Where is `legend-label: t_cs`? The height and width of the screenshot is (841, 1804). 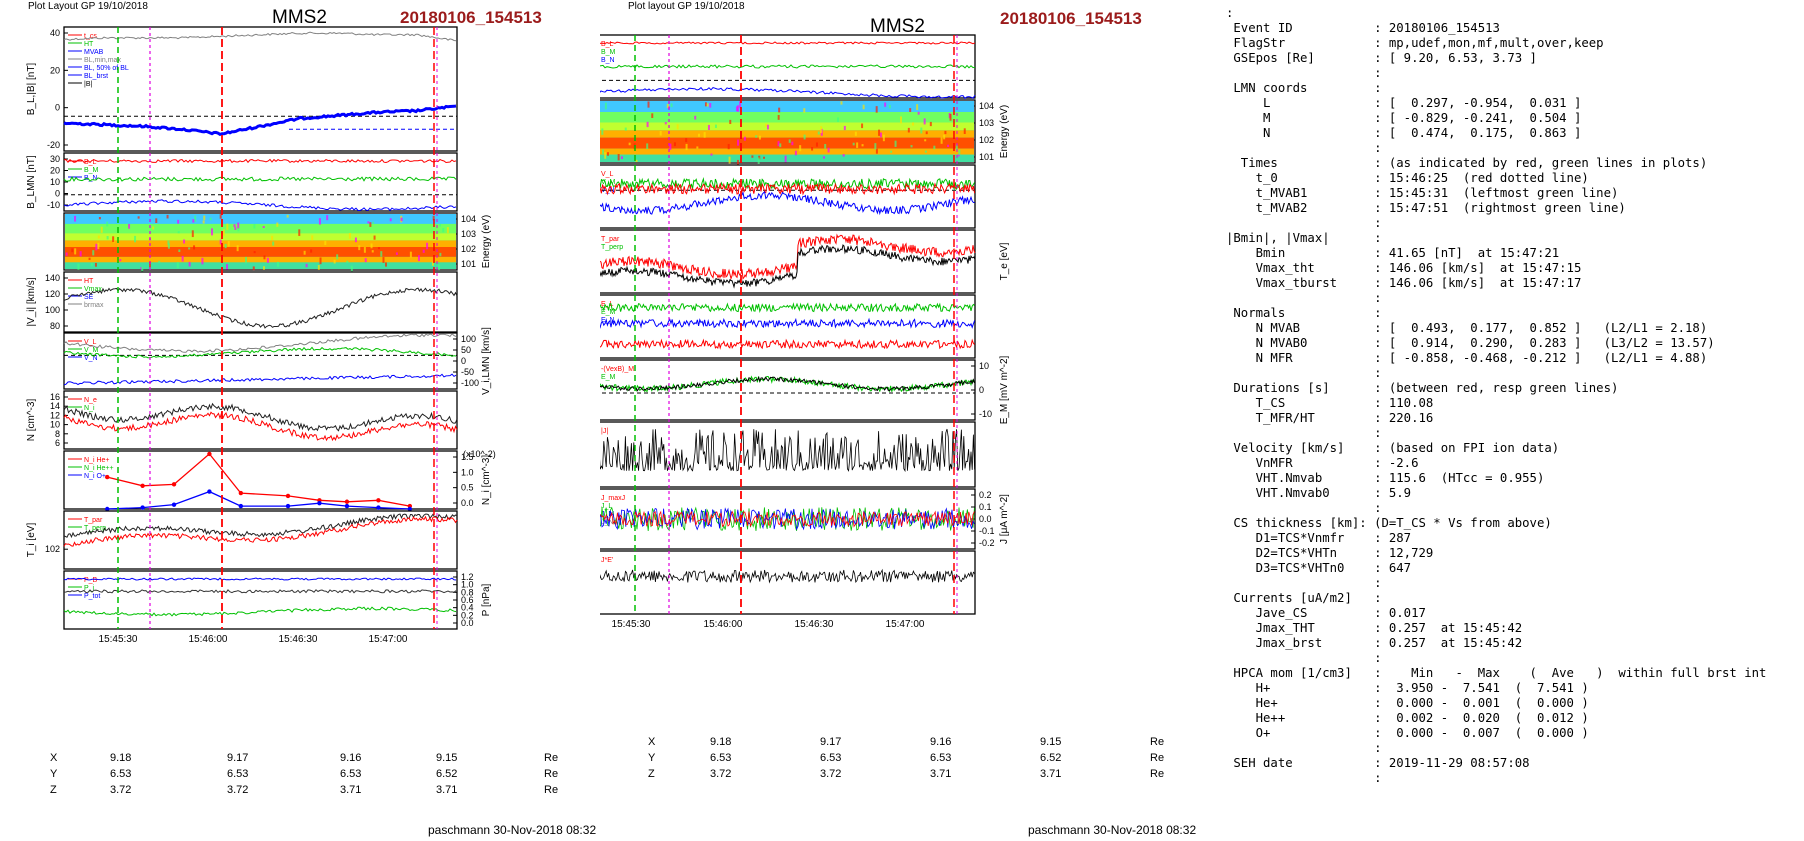
legend-label: t_cs is located at coordinates (90, 36).